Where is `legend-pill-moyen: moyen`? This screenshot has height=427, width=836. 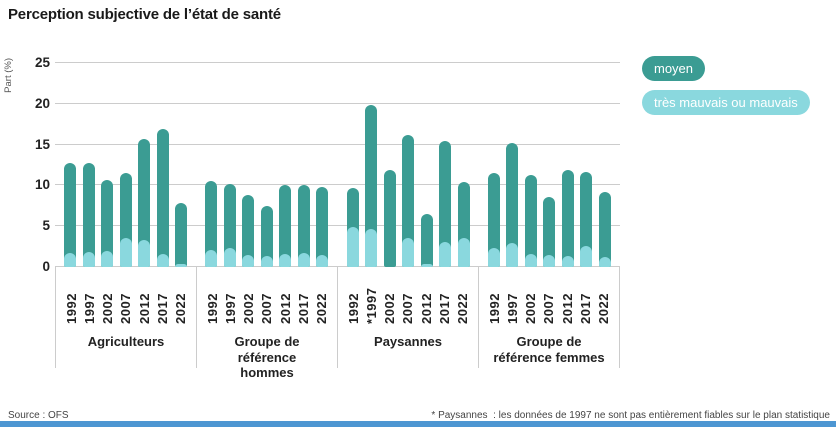
legend-pill-moyen: moyen is located at coordinates (674, 68).